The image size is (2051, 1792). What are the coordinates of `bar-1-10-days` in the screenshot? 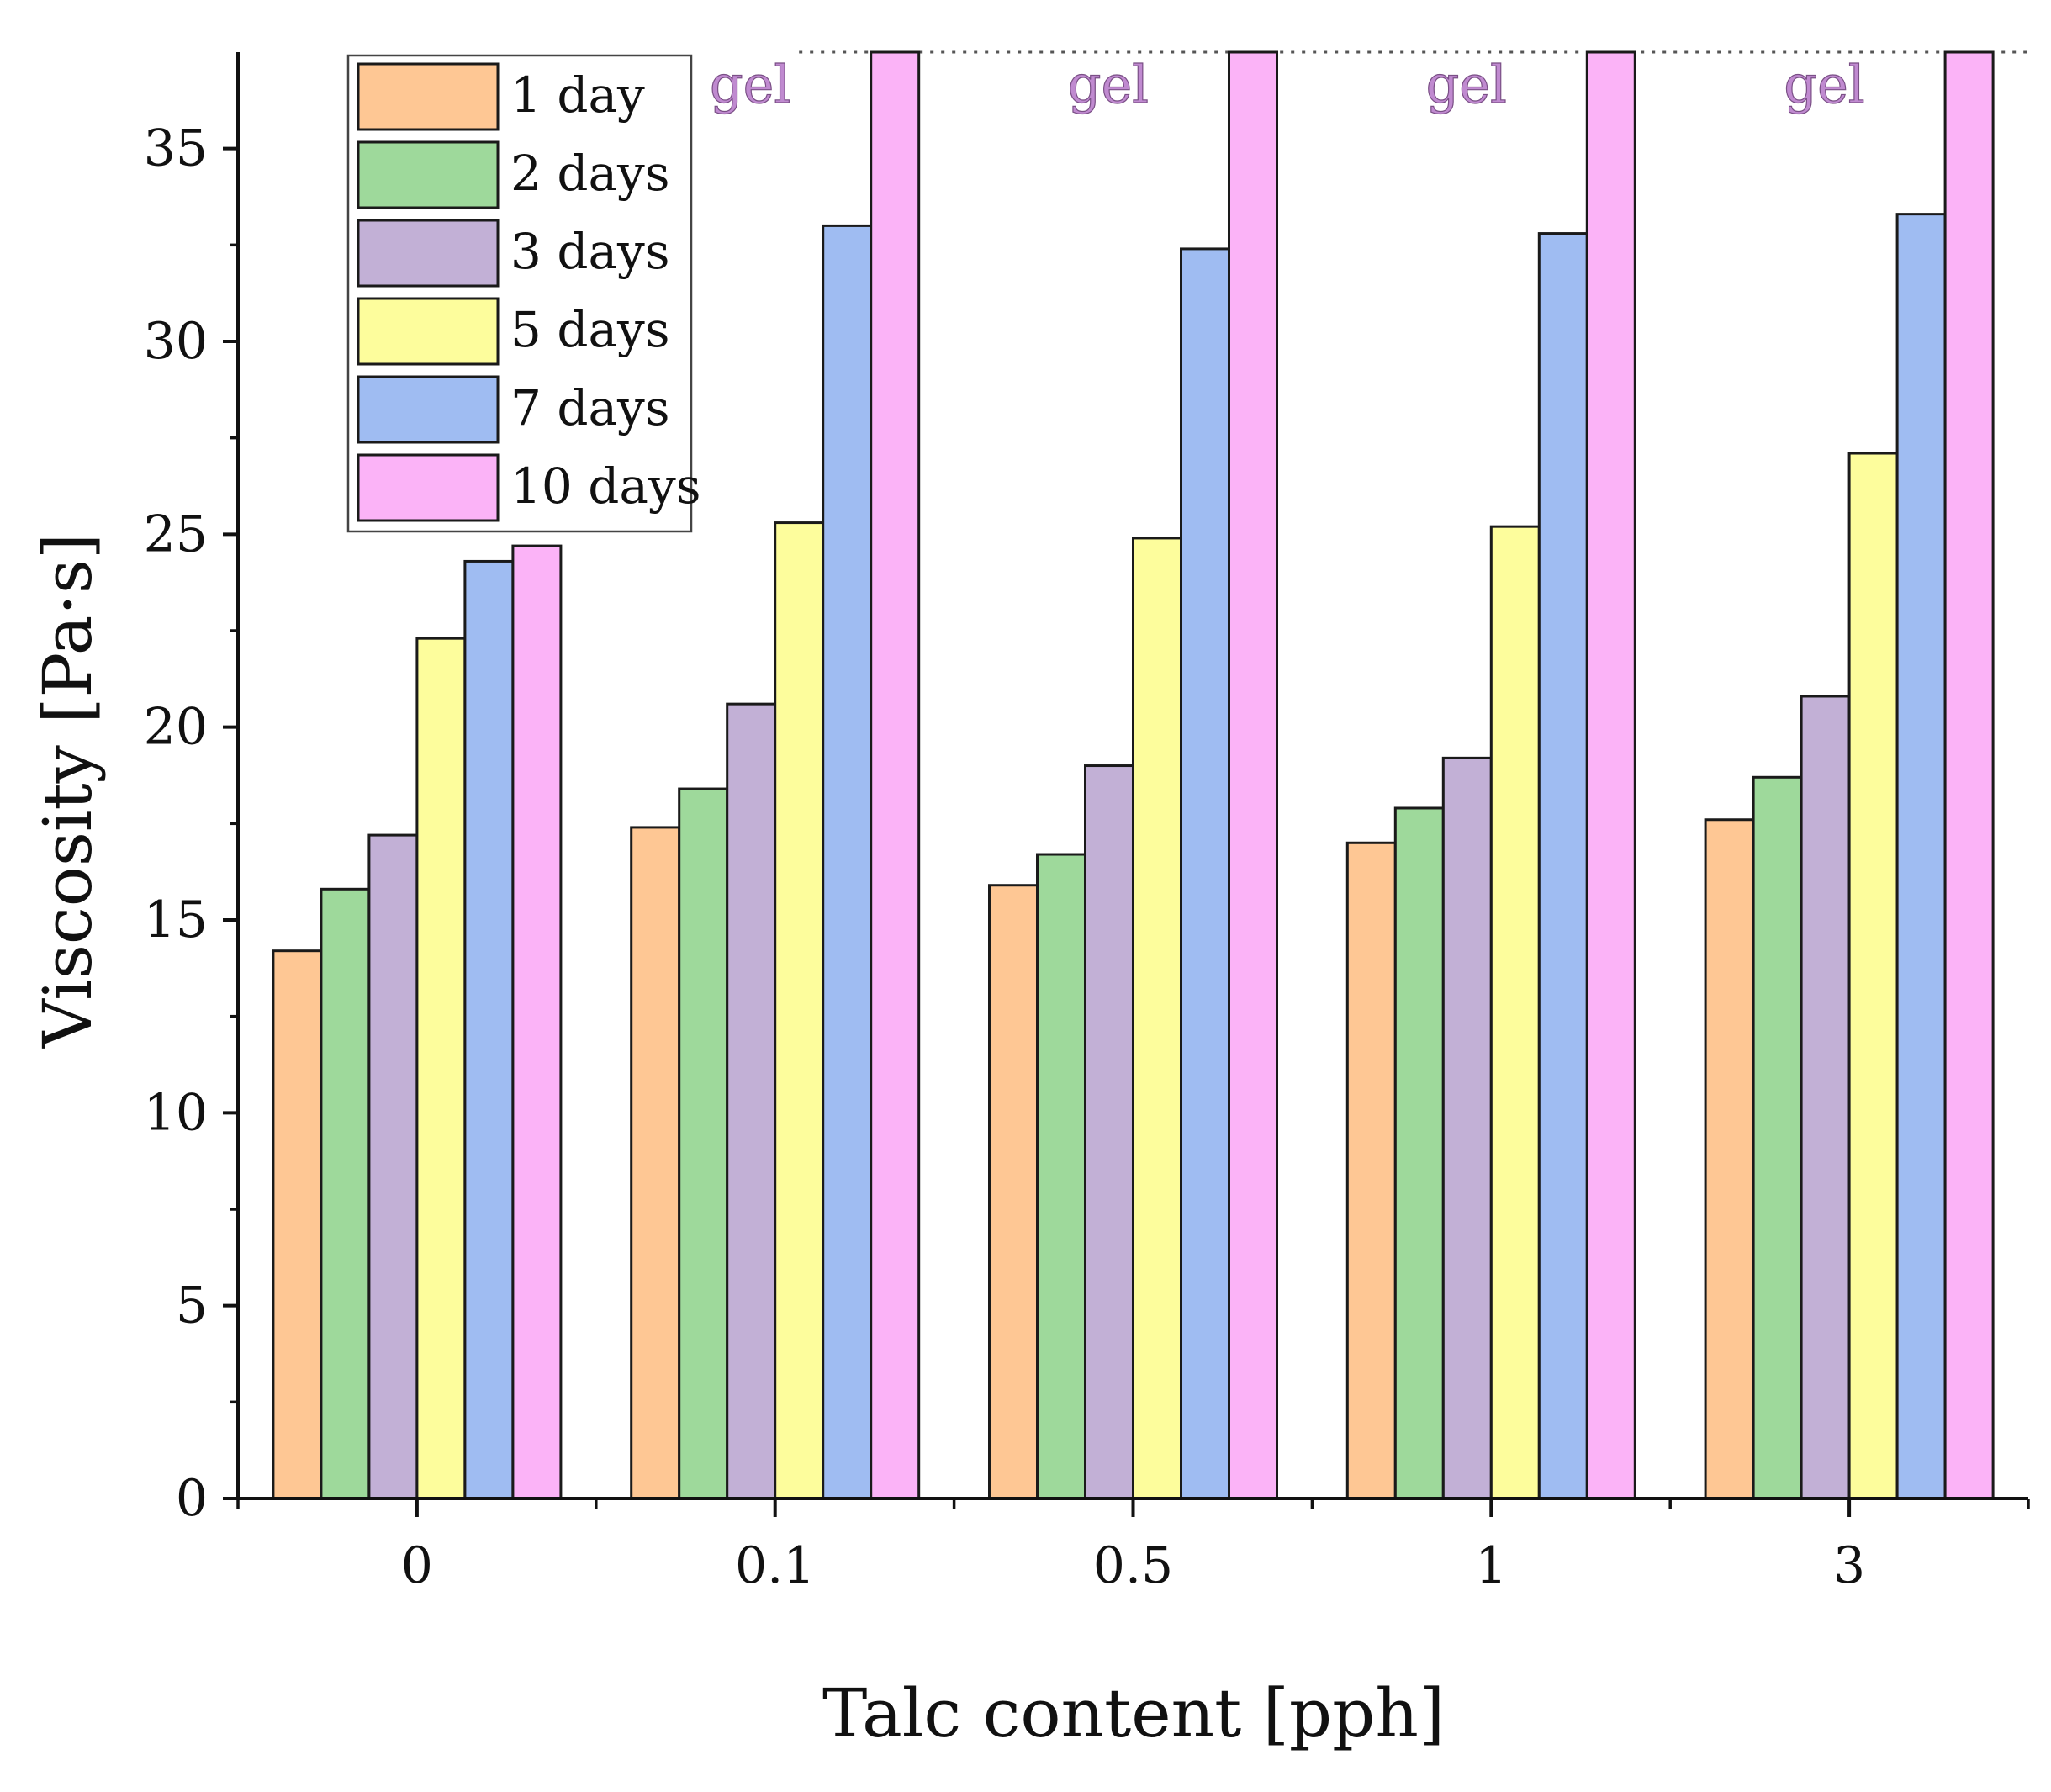 It's located at (1610, 775).